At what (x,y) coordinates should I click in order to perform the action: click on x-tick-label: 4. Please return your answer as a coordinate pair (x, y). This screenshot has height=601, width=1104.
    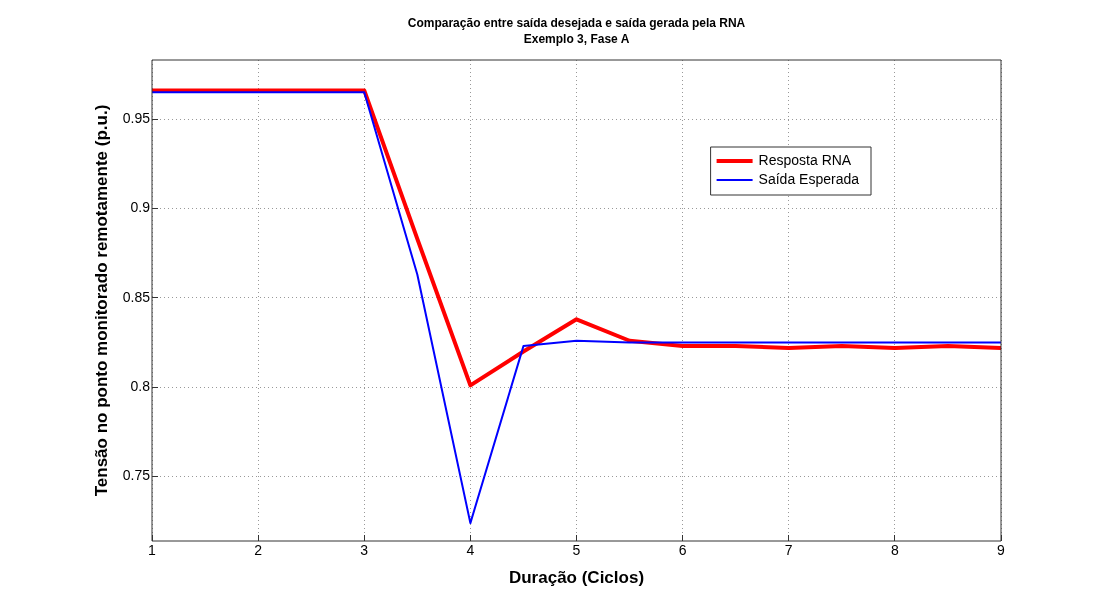
    Looking at the image, I should click on (470, 550).